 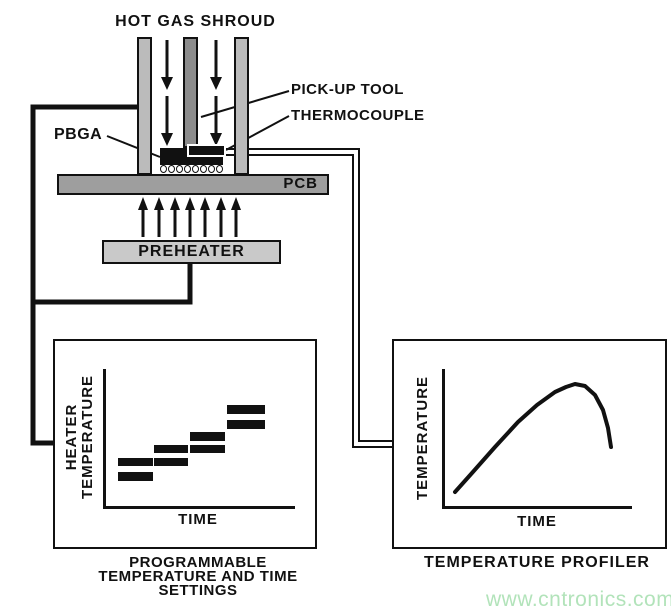 I want to click on settings-y-axis-label: HEATER TEMPERATURE, so click(x=79, y=437).